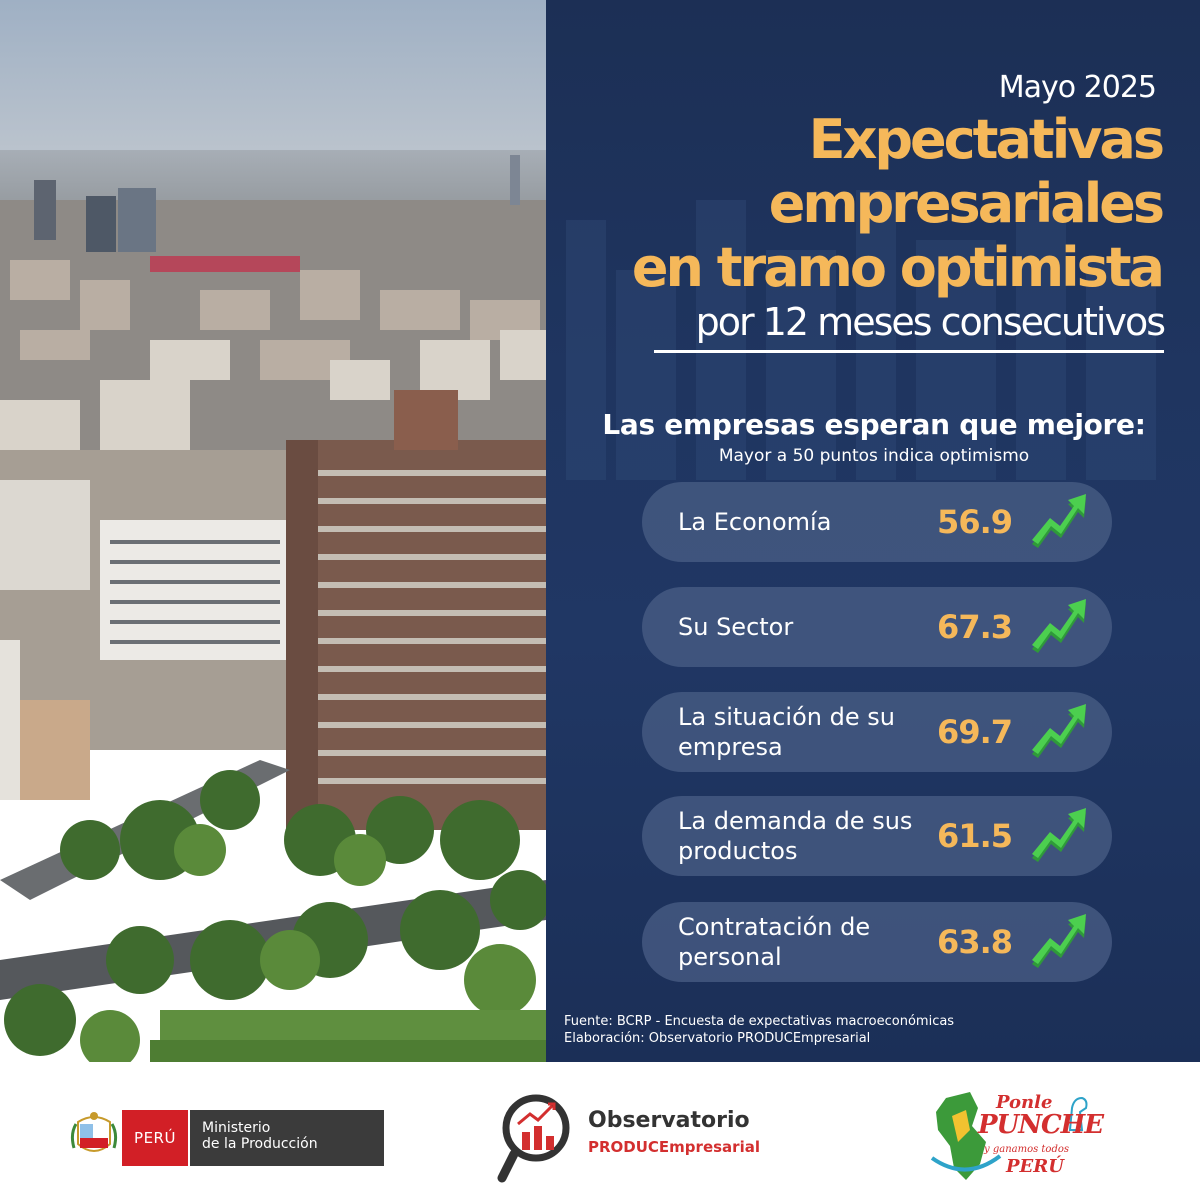 The image size is (1200, 1200). Describe the element at coordinates (1035, 1166) in the screenshot. I see `punche-line-4: PERÚ` at that location.